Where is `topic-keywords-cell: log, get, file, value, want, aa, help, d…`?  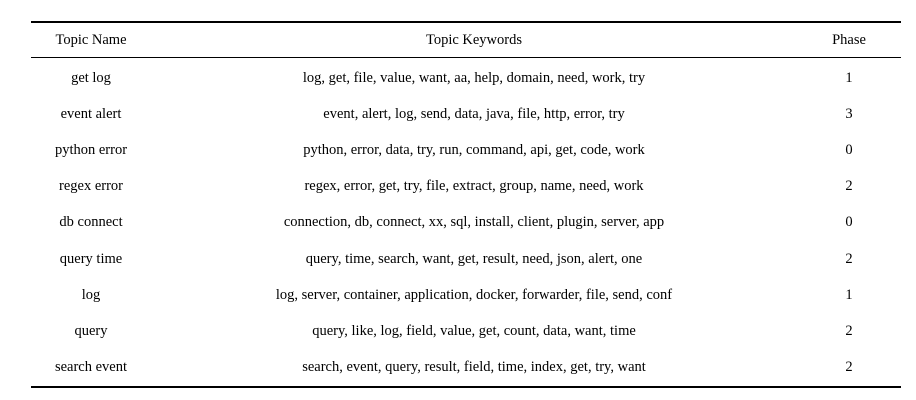
topic-keywords-cell: log, get, file, value, want, aa, help, d… is located at coordinates (474, 77).